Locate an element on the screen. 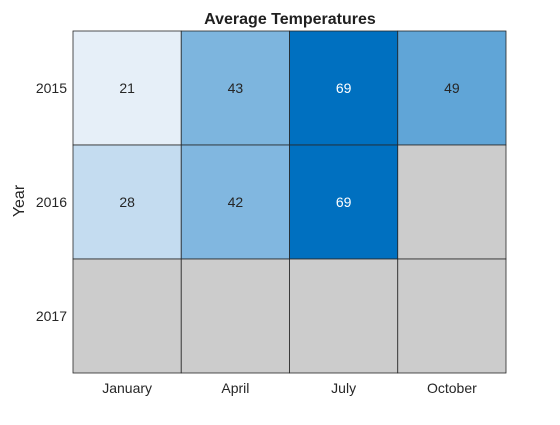 The image size is (560, 425). x-tick-label: October is located at coordinates (452, 388).